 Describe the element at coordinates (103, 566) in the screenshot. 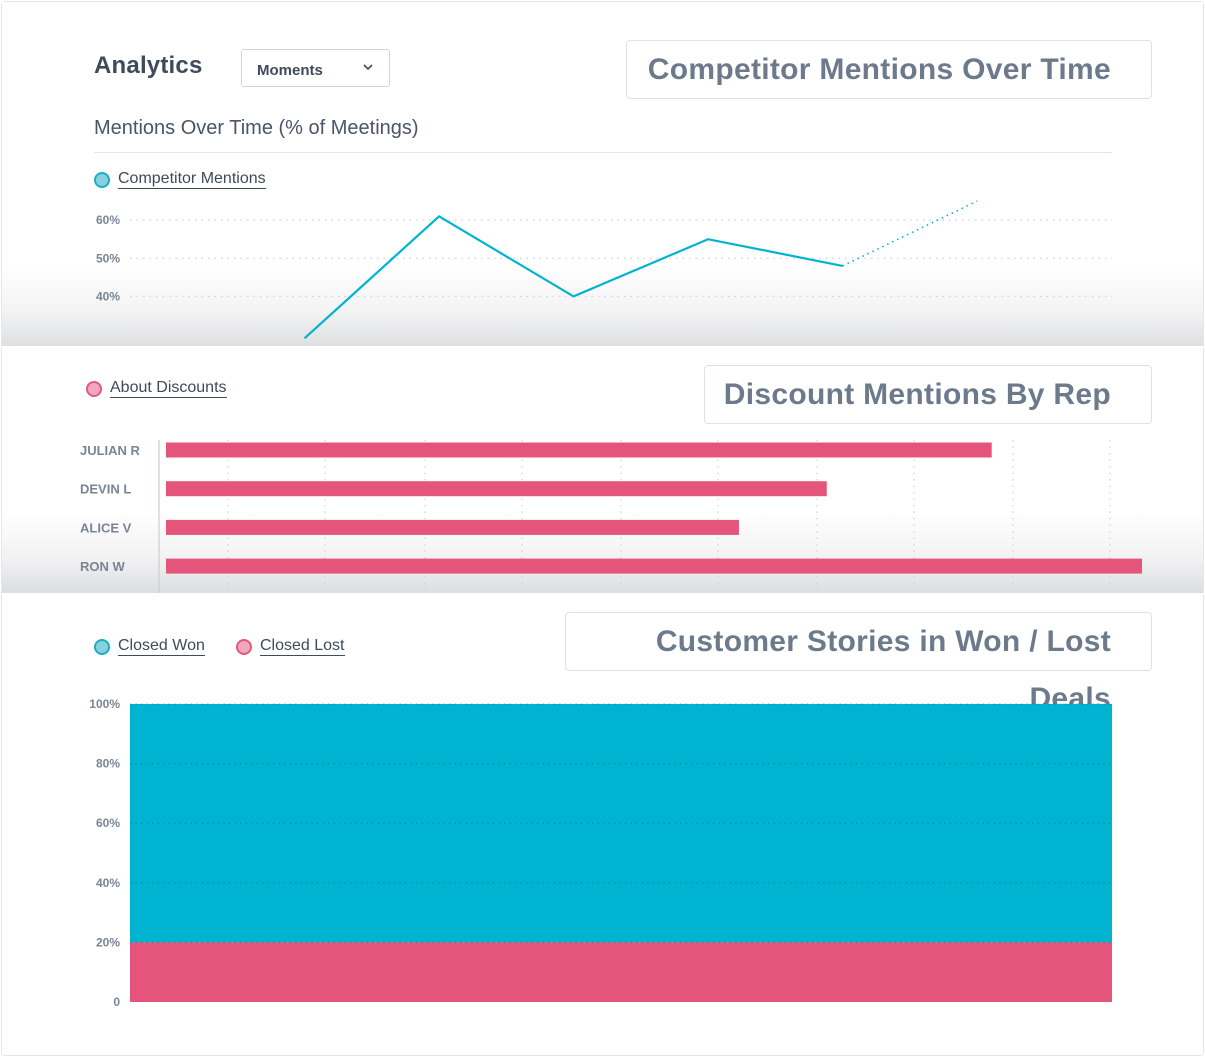

I see `category-label: RON W` at that location.